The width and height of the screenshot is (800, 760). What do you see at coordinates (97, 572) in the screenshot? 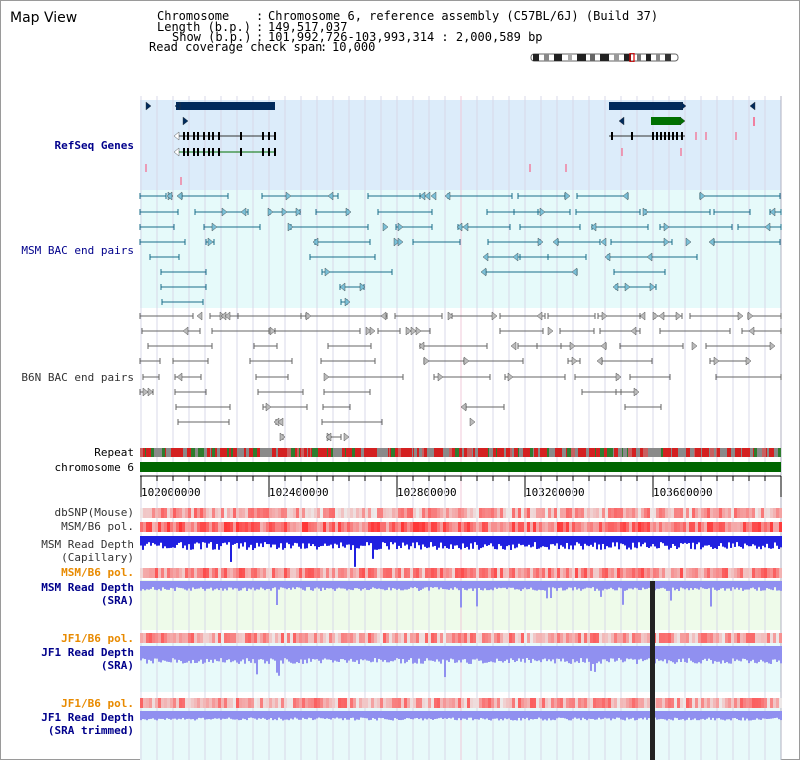
I see `track-label-msm-b6-pol-2: MSM/B6 pol.` at bounding box center [97, 572].